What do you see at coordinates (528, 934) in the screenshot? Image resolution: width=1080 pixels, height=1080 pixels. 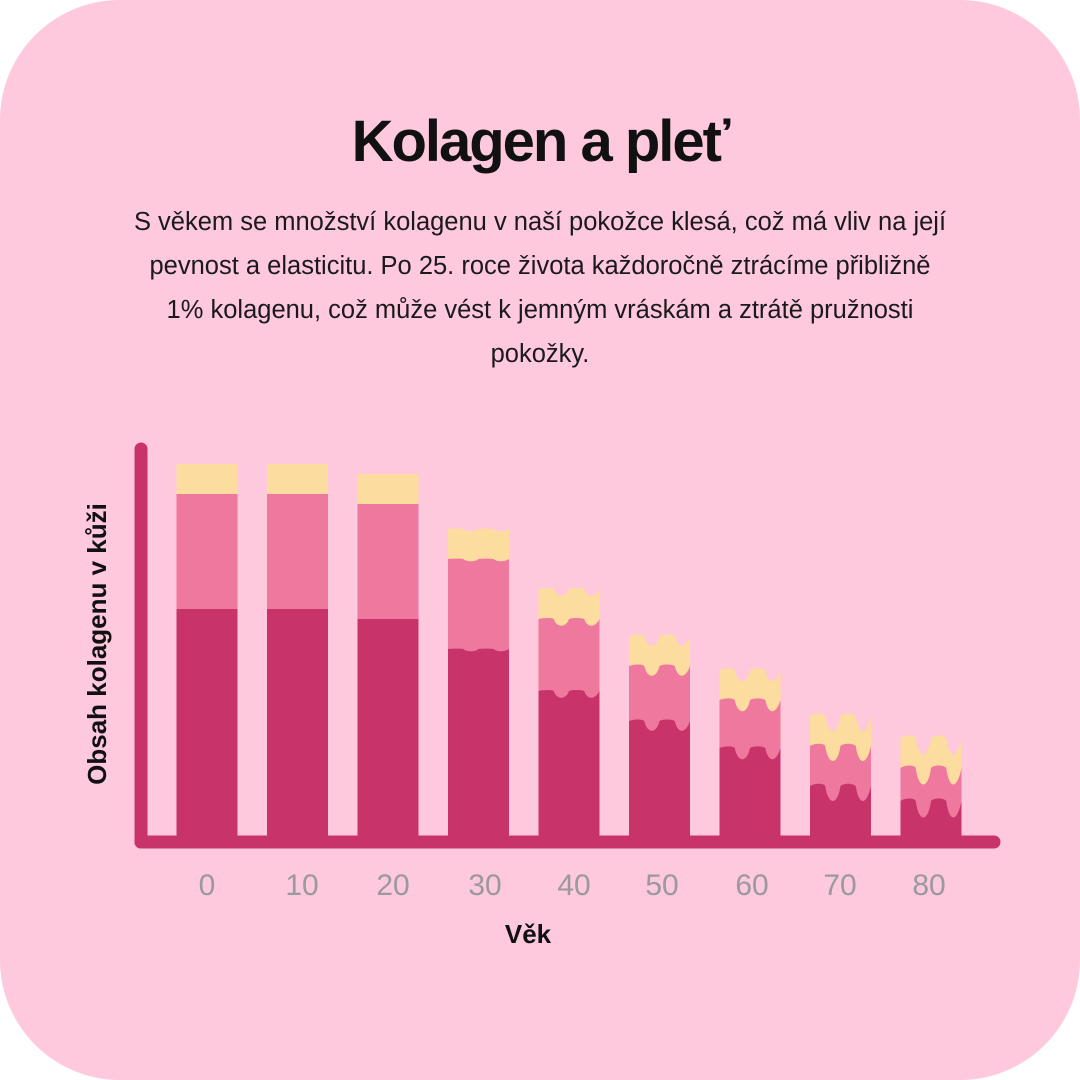 I see `x-axis-title: Věk` at bounding box center [528, 934].